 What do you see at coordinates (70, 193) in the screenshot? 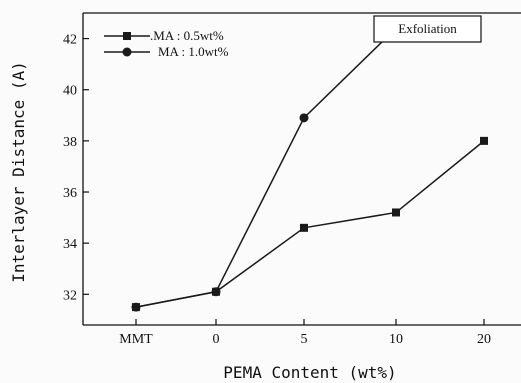
I see `y-tick-label-36: 36` at bounding box center [70, 193].